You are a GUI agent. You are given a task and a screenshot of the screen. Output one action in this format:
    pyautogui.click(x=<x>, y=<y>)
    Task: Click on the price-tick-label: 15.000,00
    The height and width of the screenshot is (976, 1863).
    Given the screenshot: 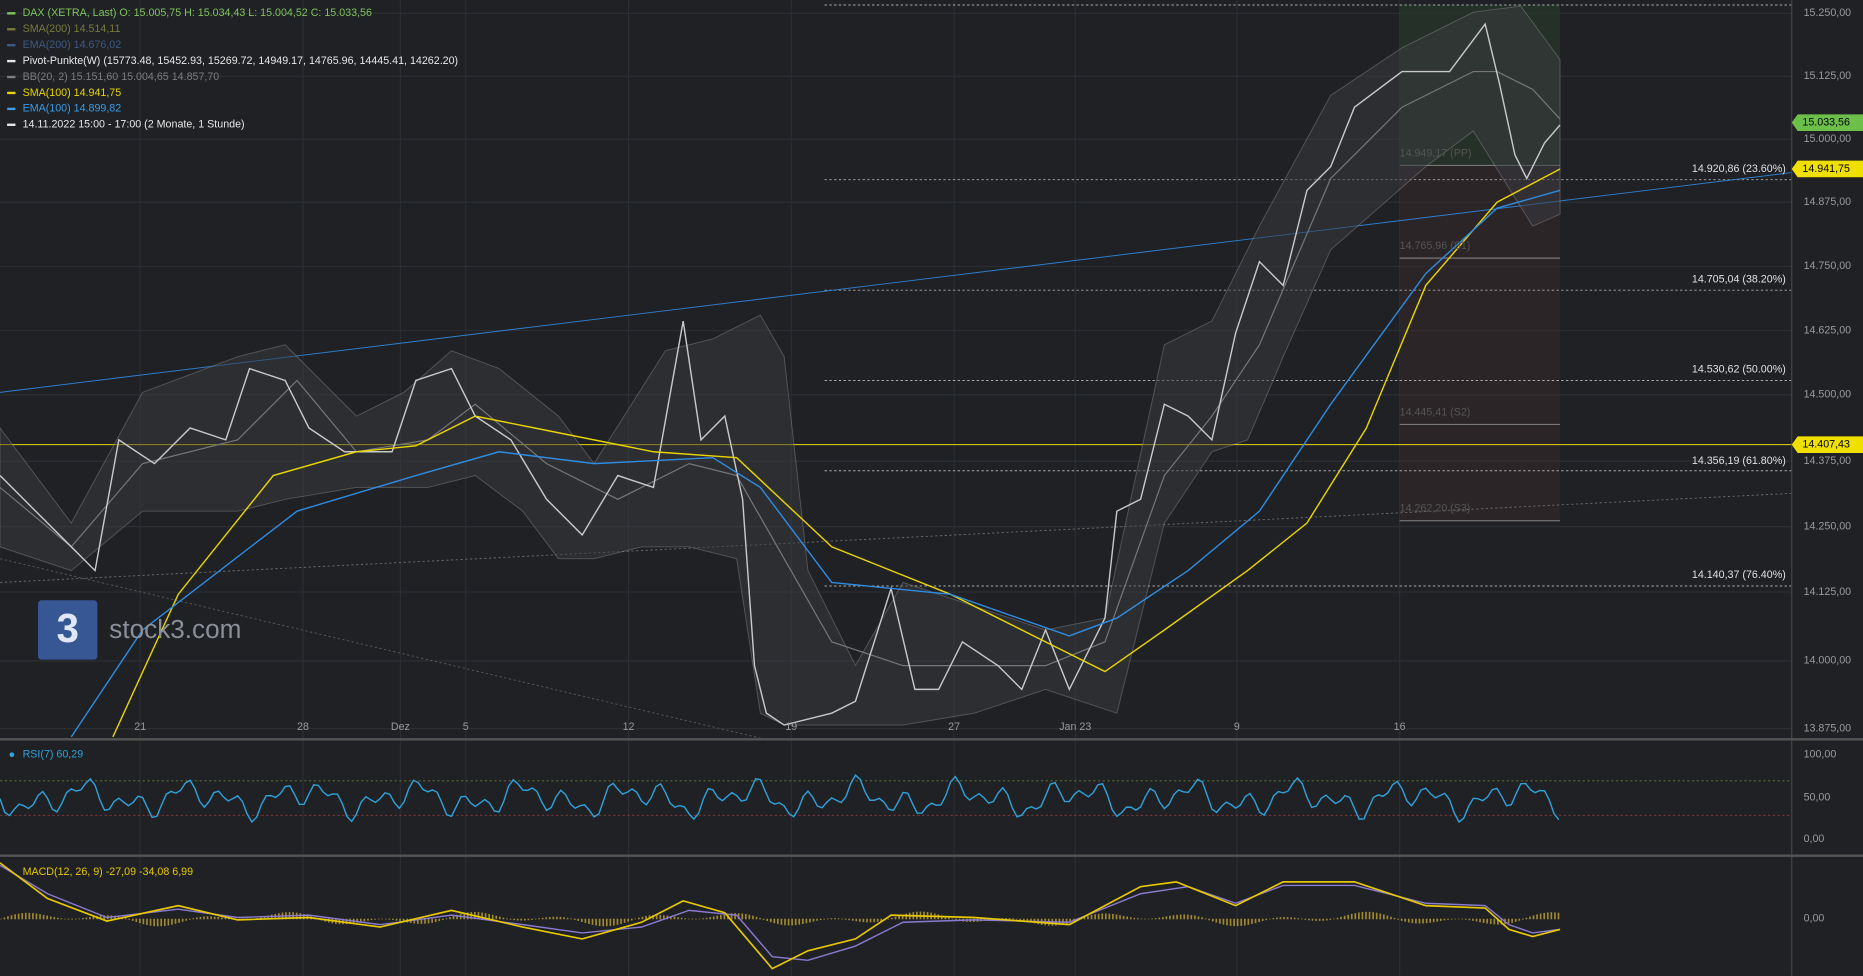 What is the action you would take?
    pyautogui.click(x=1828, y=139)
    